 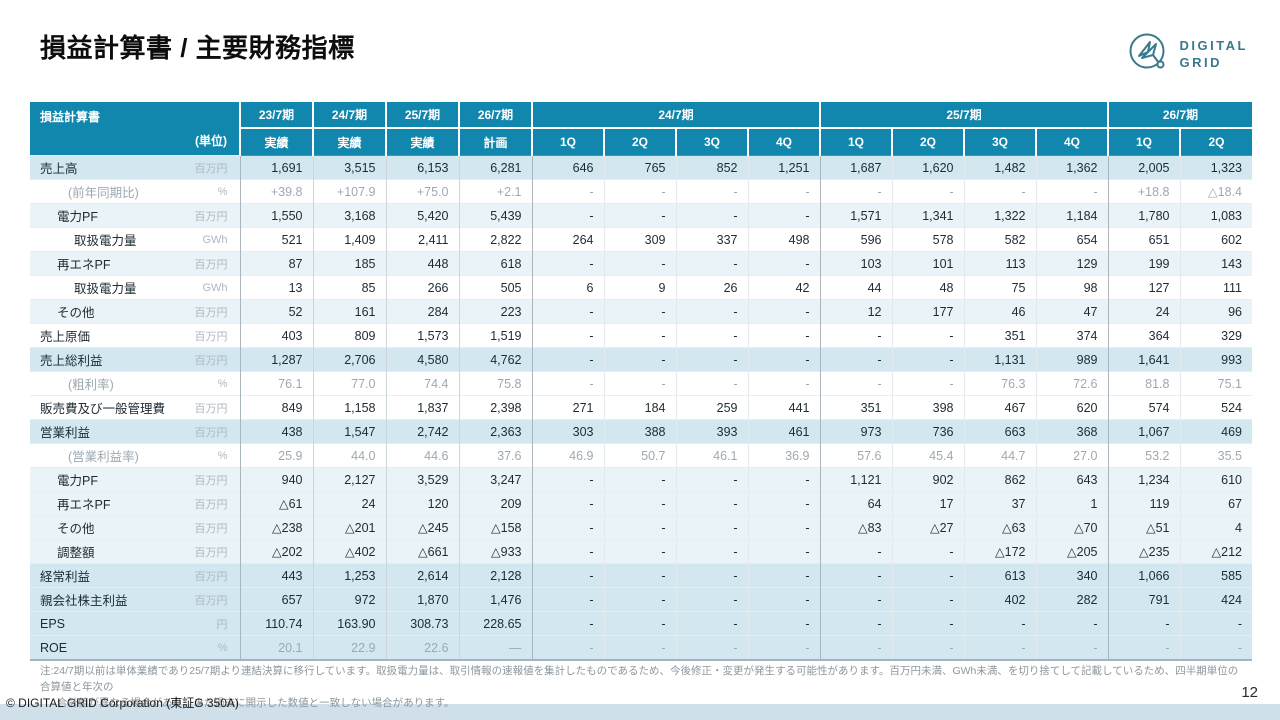 I want to click on row-label: ROE, so click(x=103, y=648).